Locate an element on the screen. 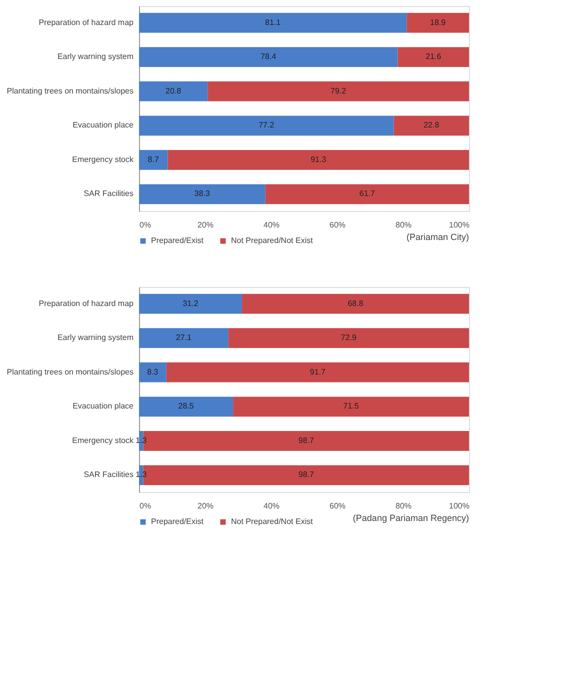  data-label: 8.3 is located at coordinates (153, 371).